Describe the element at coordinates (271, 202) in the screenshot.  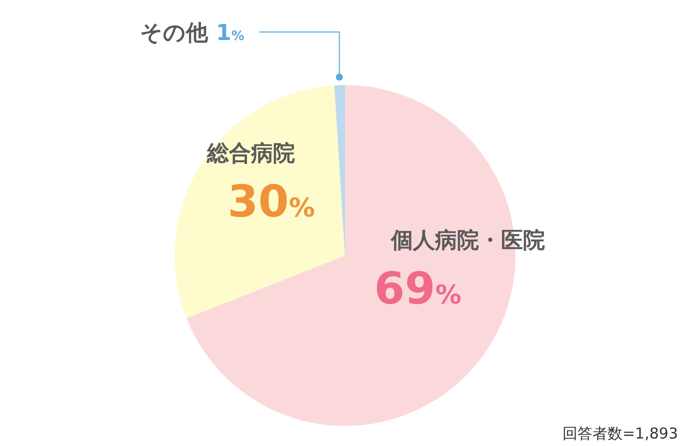
I see `data-label: 30%` at that location.